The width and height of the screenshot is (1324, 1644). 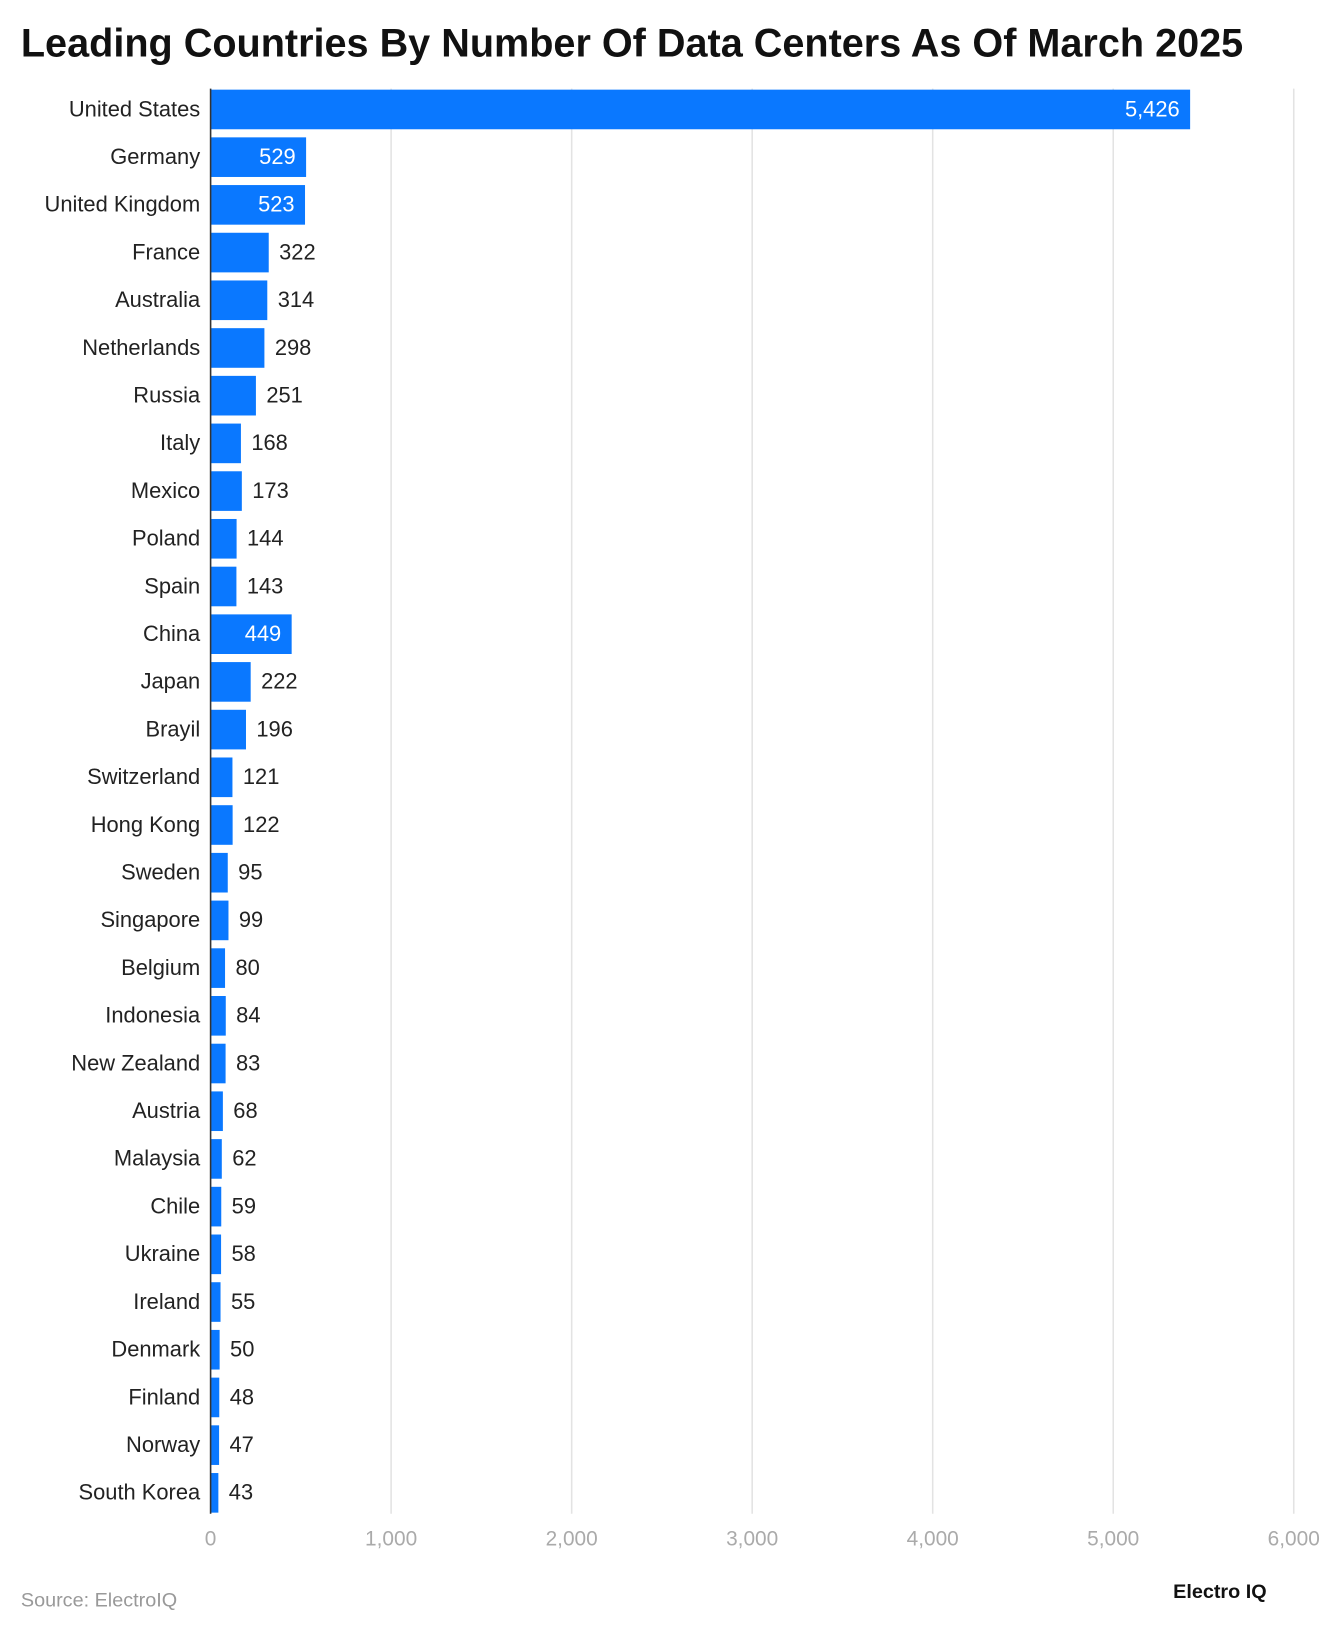 What do you see at coordinates (180, 442) in the screenshot?
I see `y-tick-label: Italy` at bounding box center [180, 442].